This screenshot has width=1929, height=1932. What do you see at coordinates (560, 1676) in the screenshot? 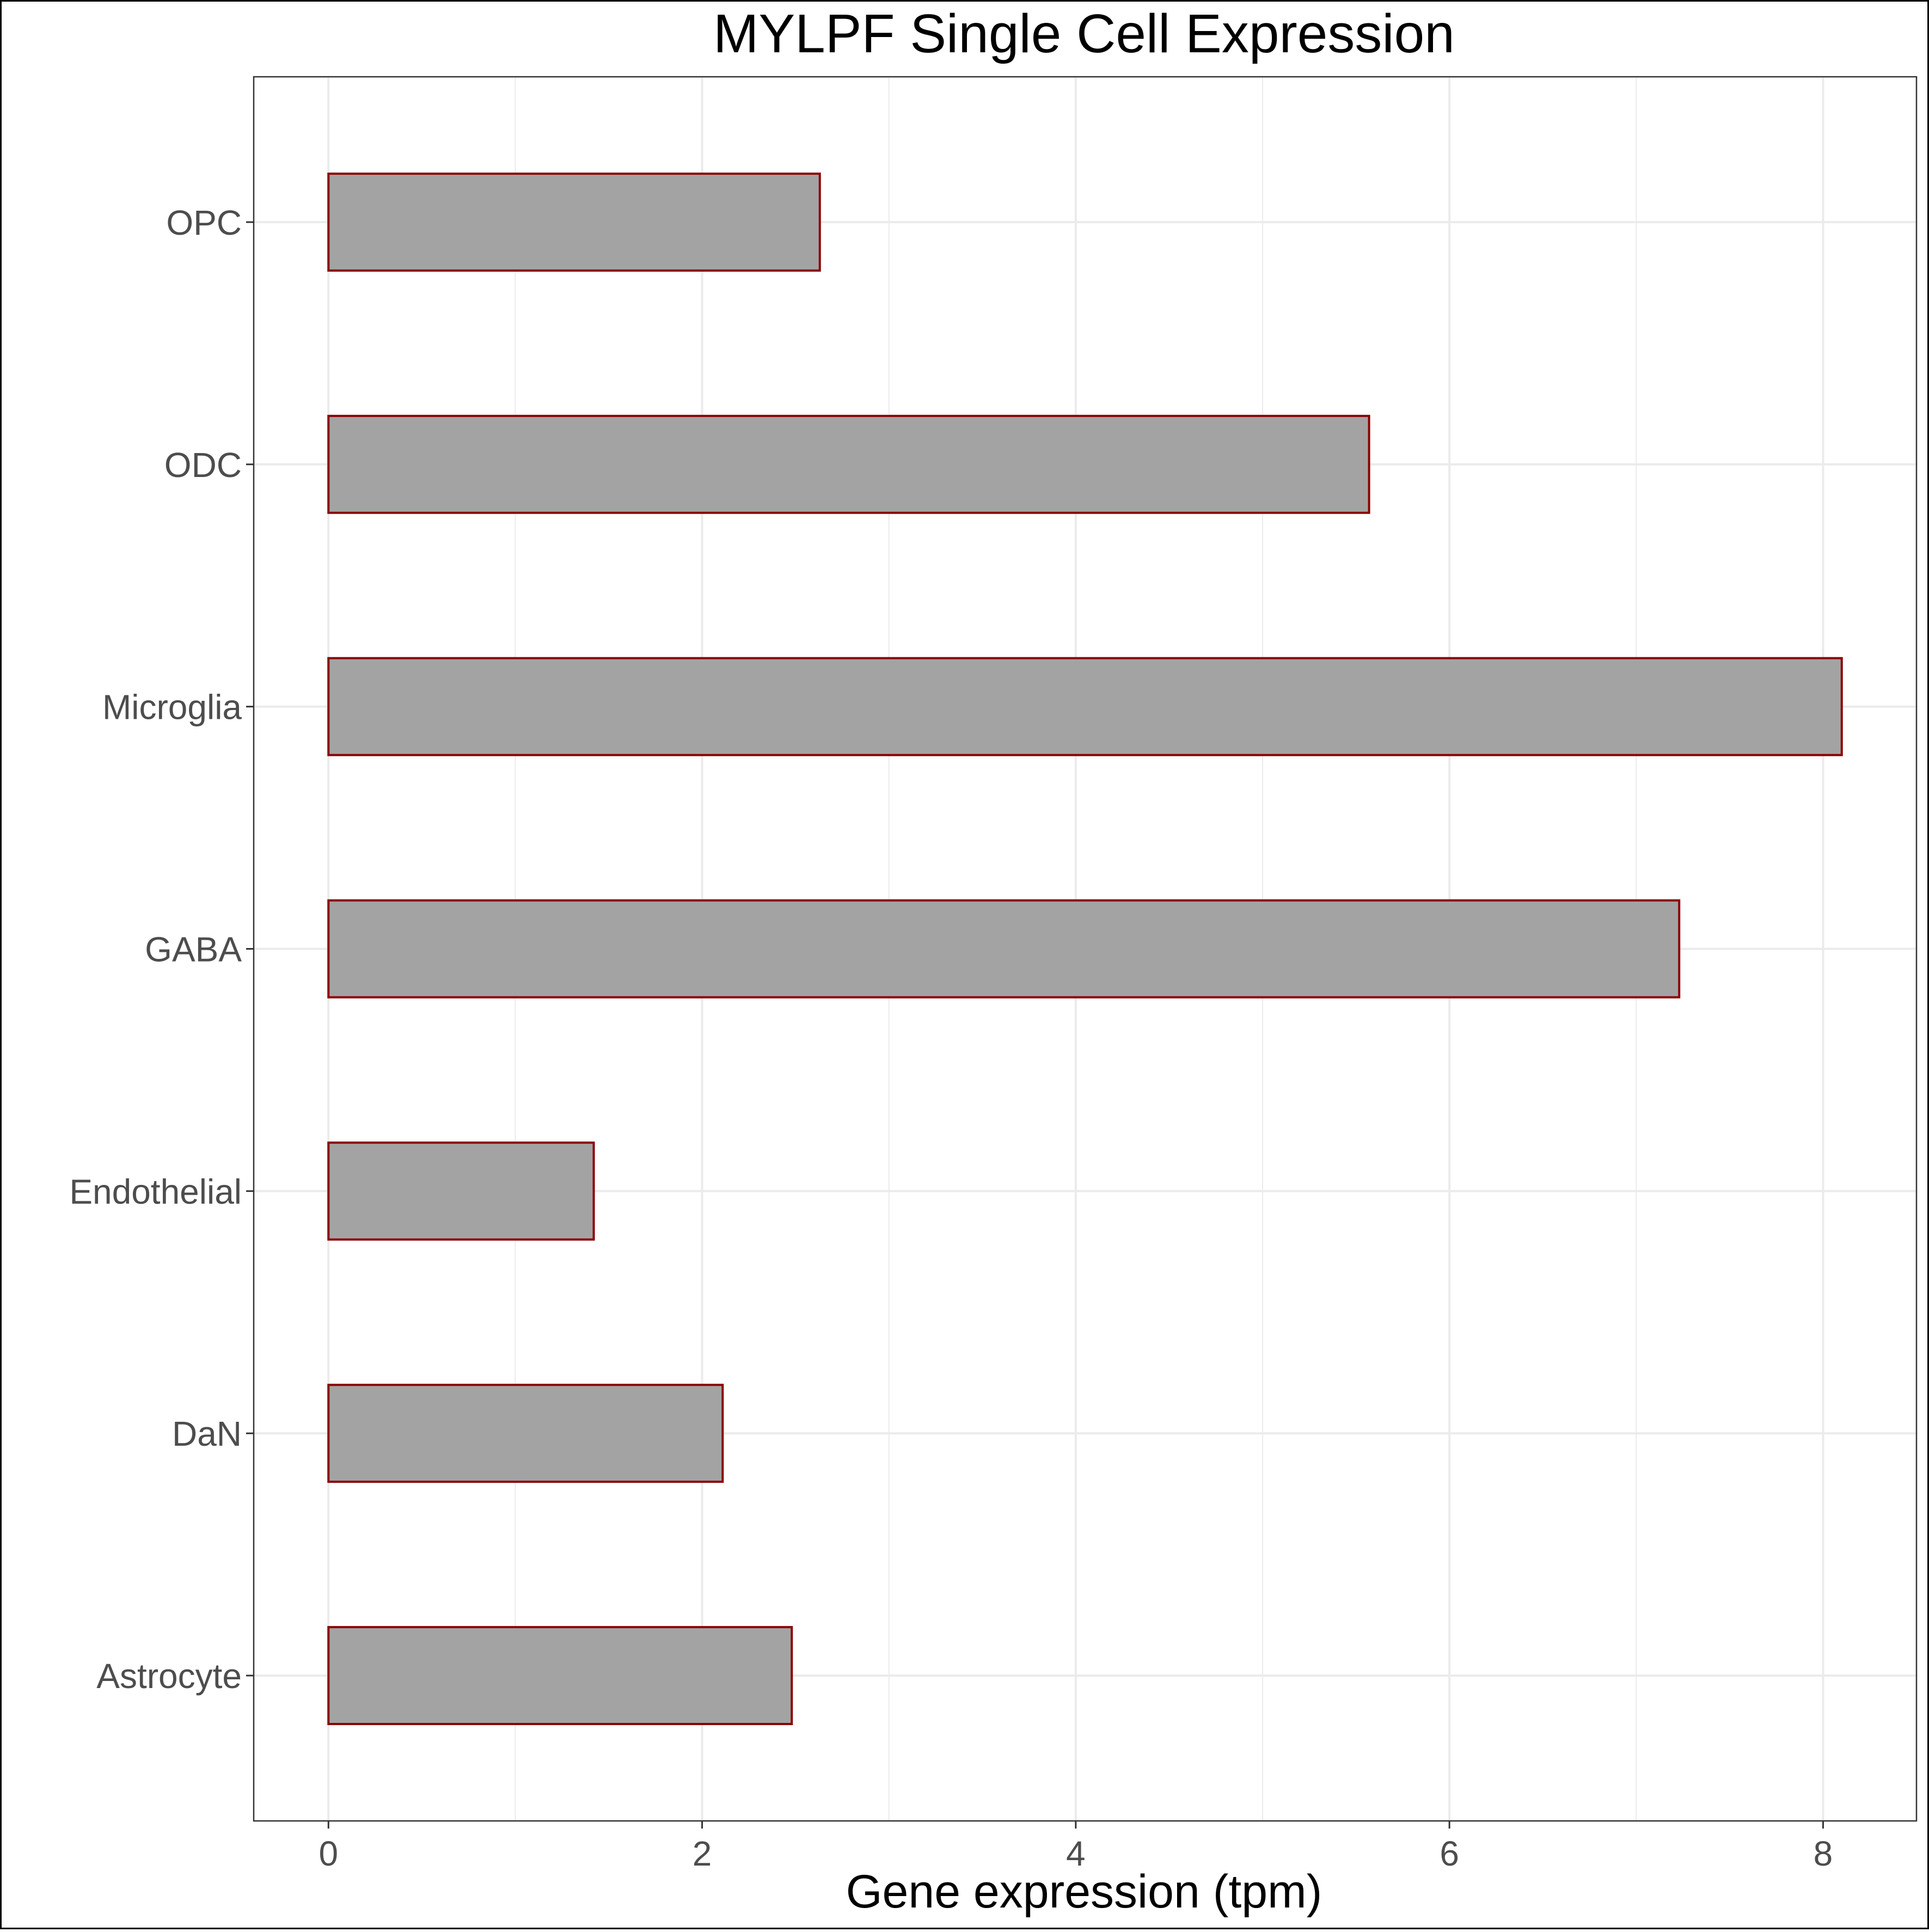
I see `bar-astrocyte` at bounding box center [560, 1676].